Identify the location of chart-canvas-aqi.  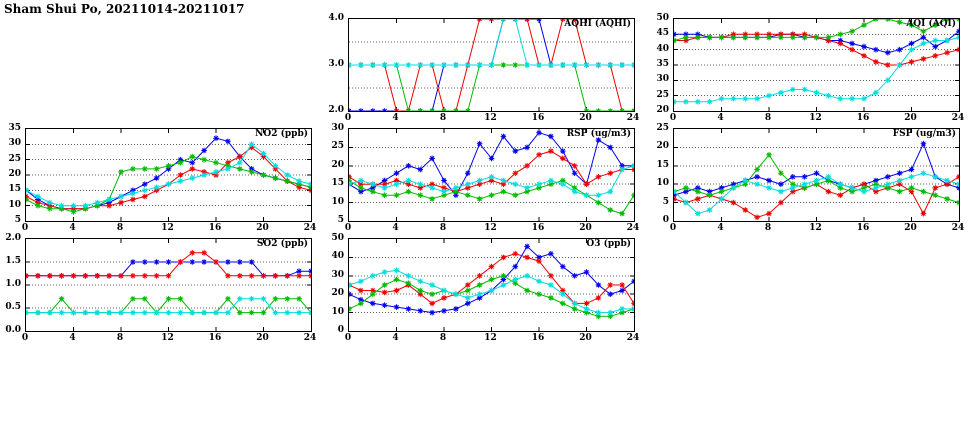
(816, 65).